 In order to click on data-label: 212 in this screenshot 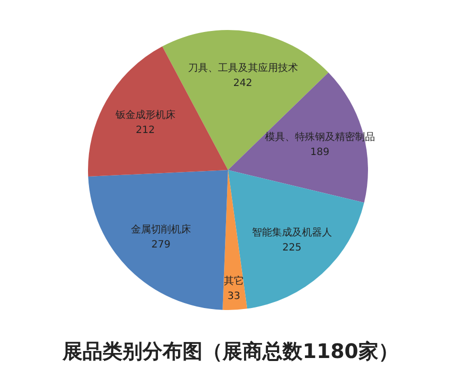, I will do `click(145, 130)`.